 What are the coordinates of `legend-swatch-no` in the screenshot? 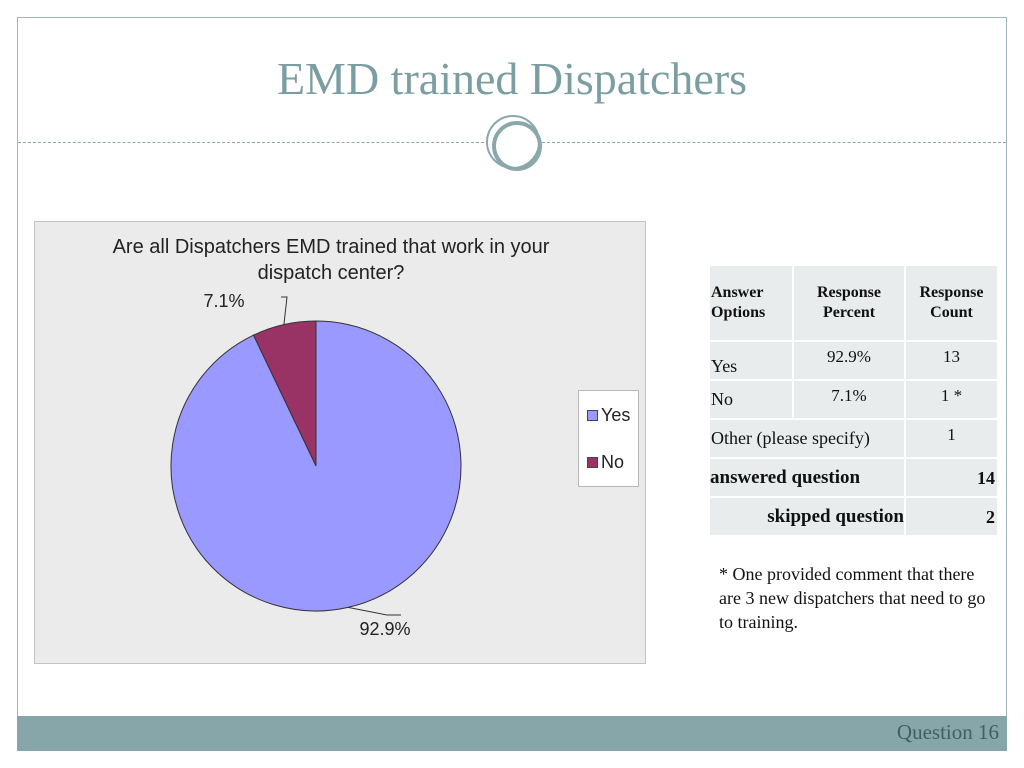 It's located at (592, 462).